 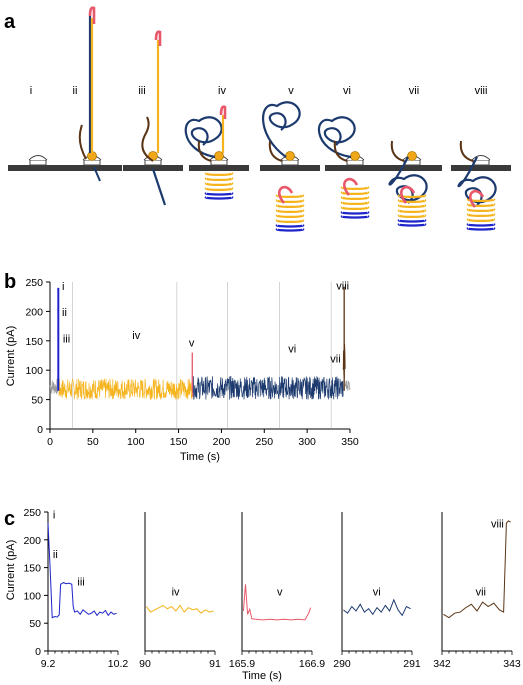 What do you see at coordinates (292, 350) in the screenshot?
I see `annotation-5: vi` at bounding box center [292, 350].